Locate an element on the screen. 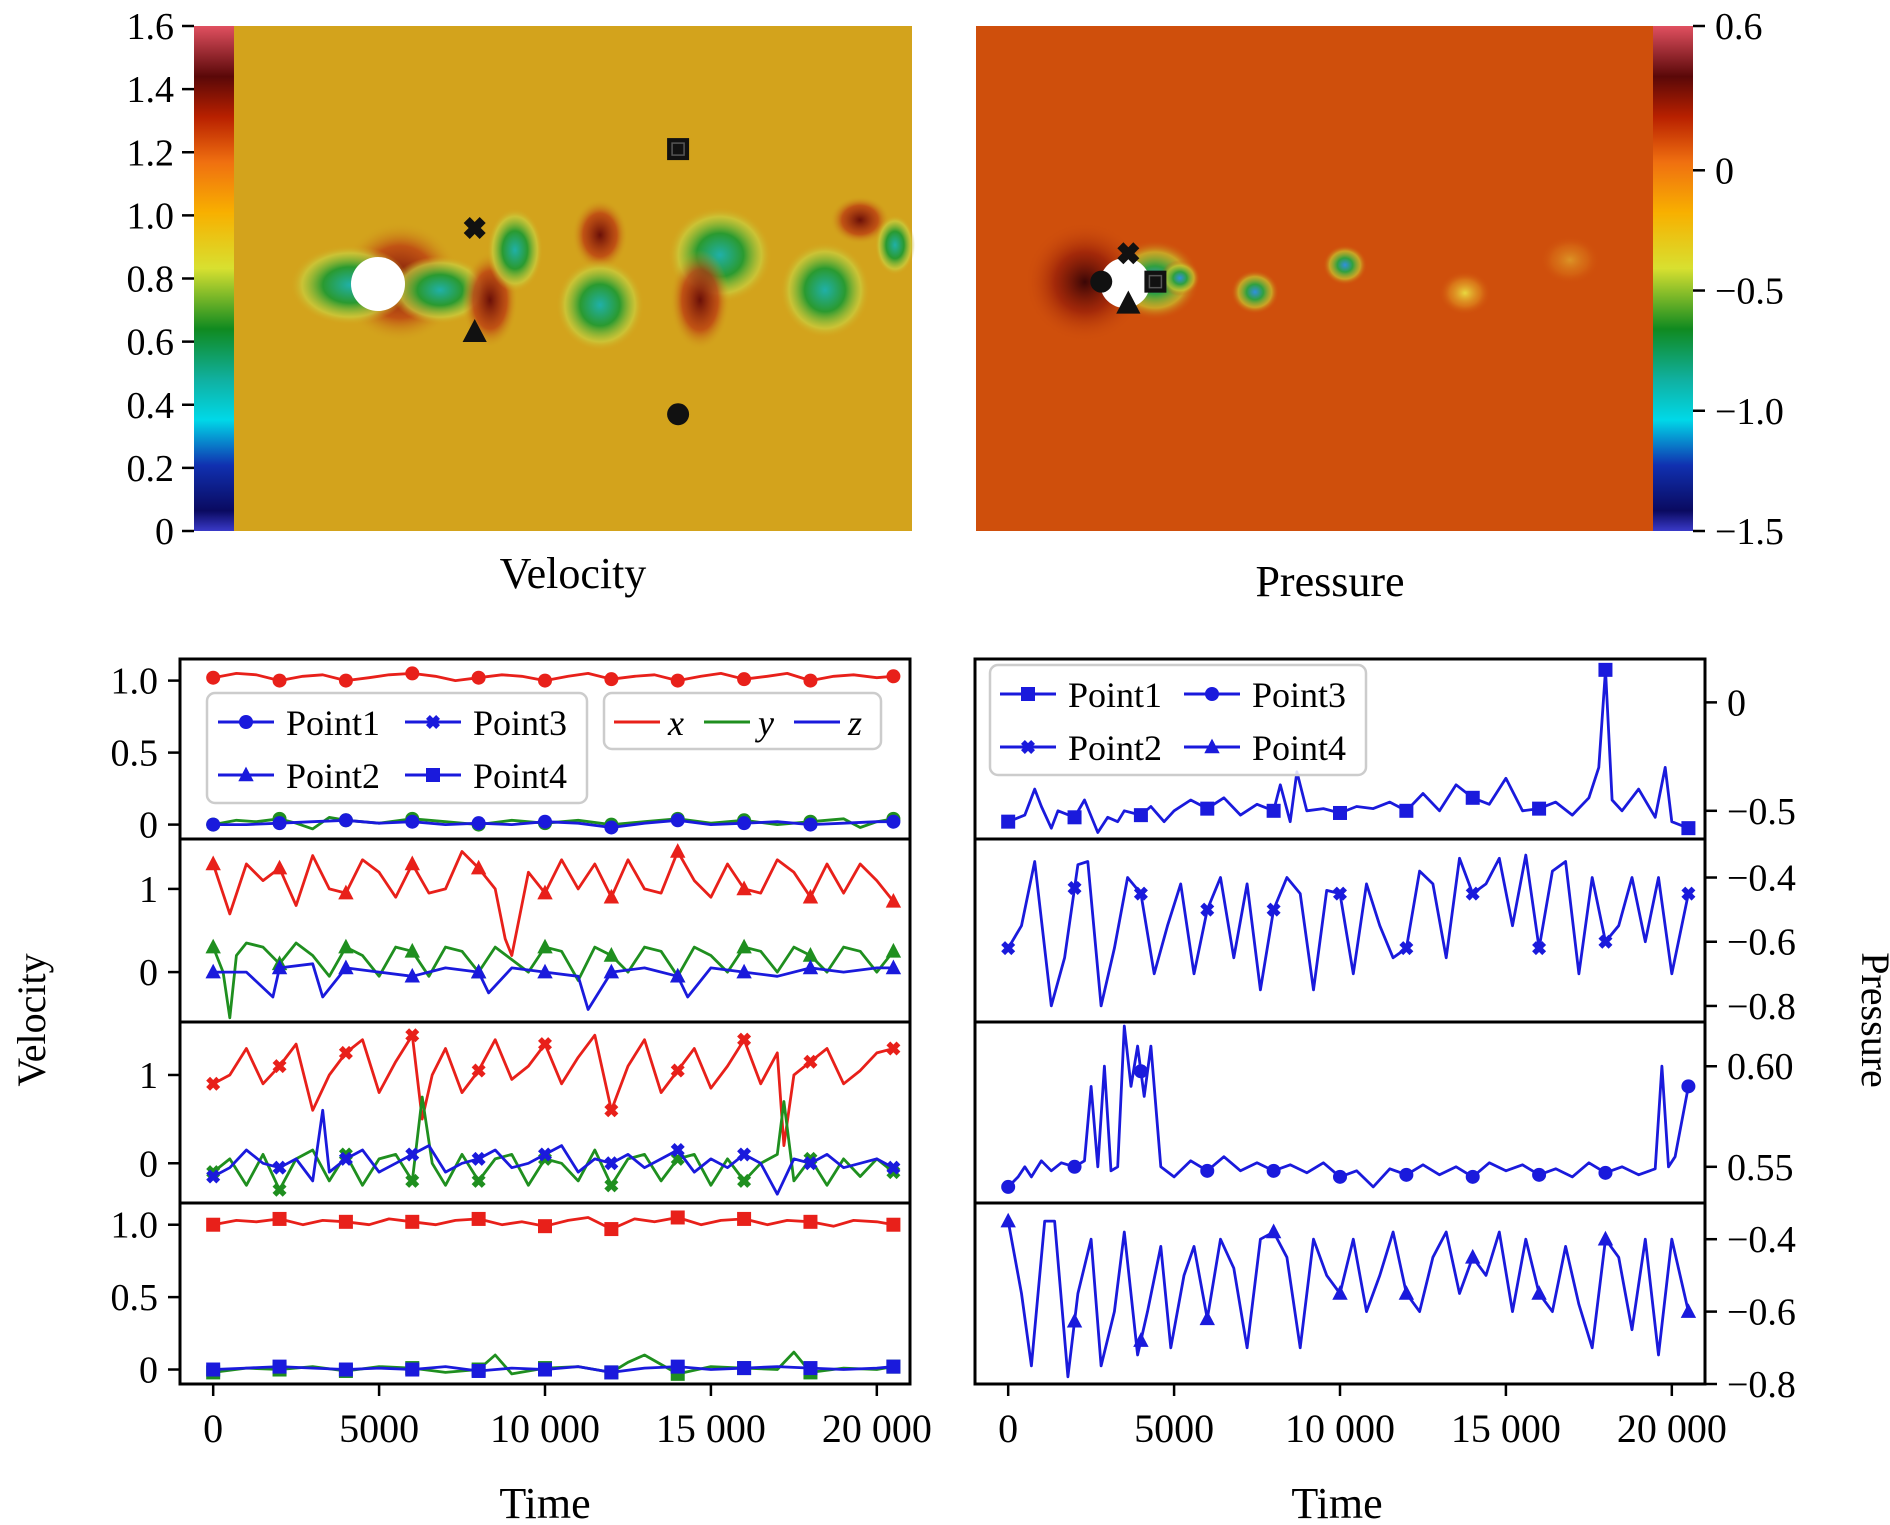 The width and height of the screenshot is (1890, 1525). pressure-marker-point3 is located at coordinates (1128, 253).